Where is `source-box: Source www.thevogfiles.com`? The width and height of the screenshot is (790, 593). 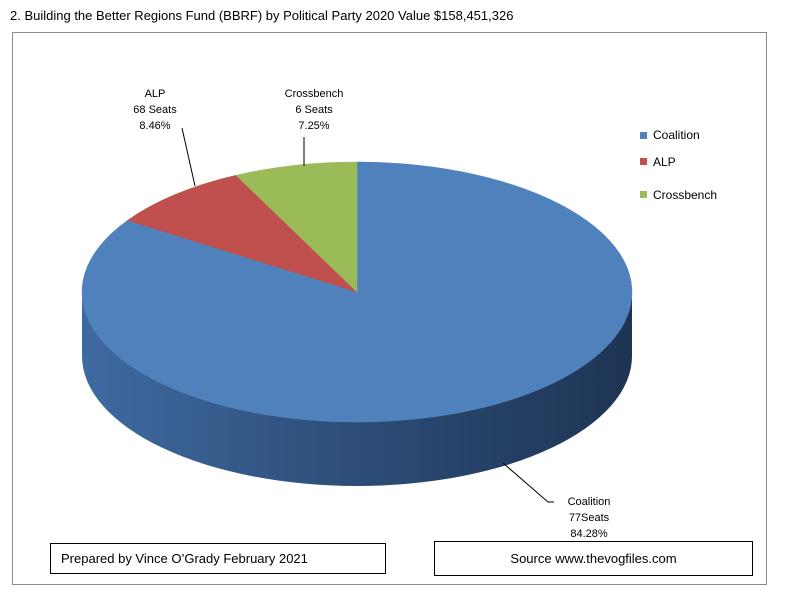 source-box: Source www.thevogfiles.com is located at coordinates (593, 558).